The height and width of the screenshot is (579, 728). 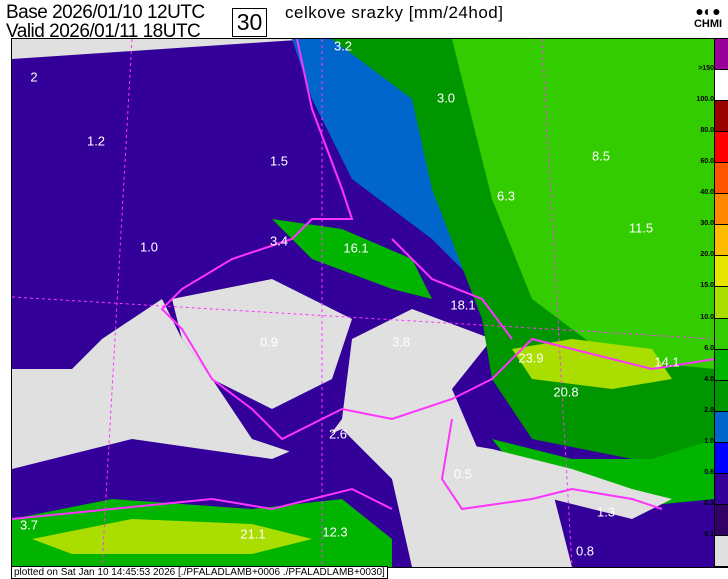 What do you see at coordinates (506, 196) in the screenshot?
I see `value-label: 6.3` at bounding box center [506, 196].